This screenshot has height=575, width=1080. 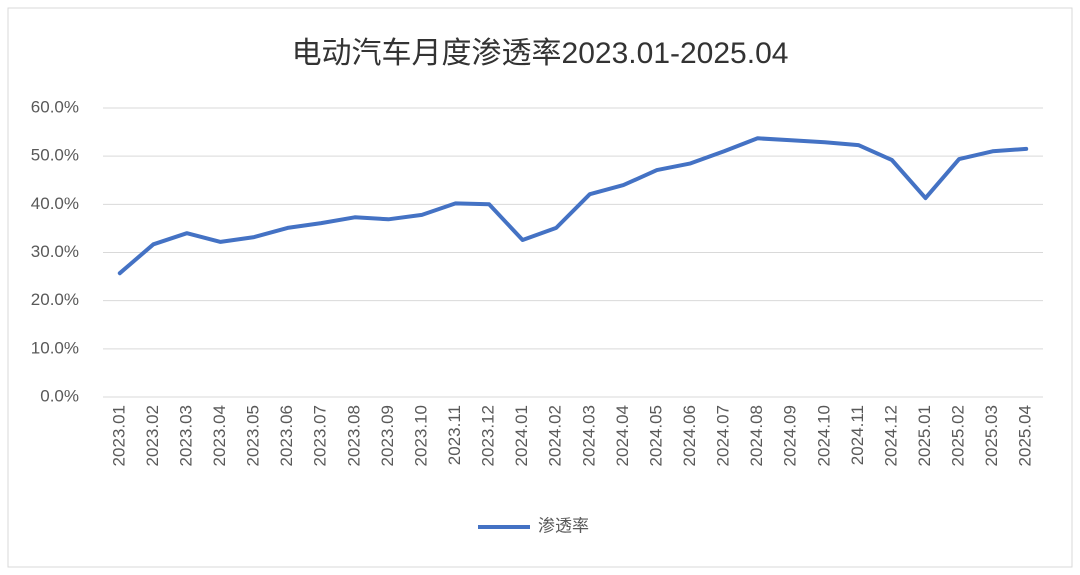 What do you see at coordinates (59, 395) in the screenshot?
I see `y-tick-label: 0.0%` at bounding box center [59, 395].